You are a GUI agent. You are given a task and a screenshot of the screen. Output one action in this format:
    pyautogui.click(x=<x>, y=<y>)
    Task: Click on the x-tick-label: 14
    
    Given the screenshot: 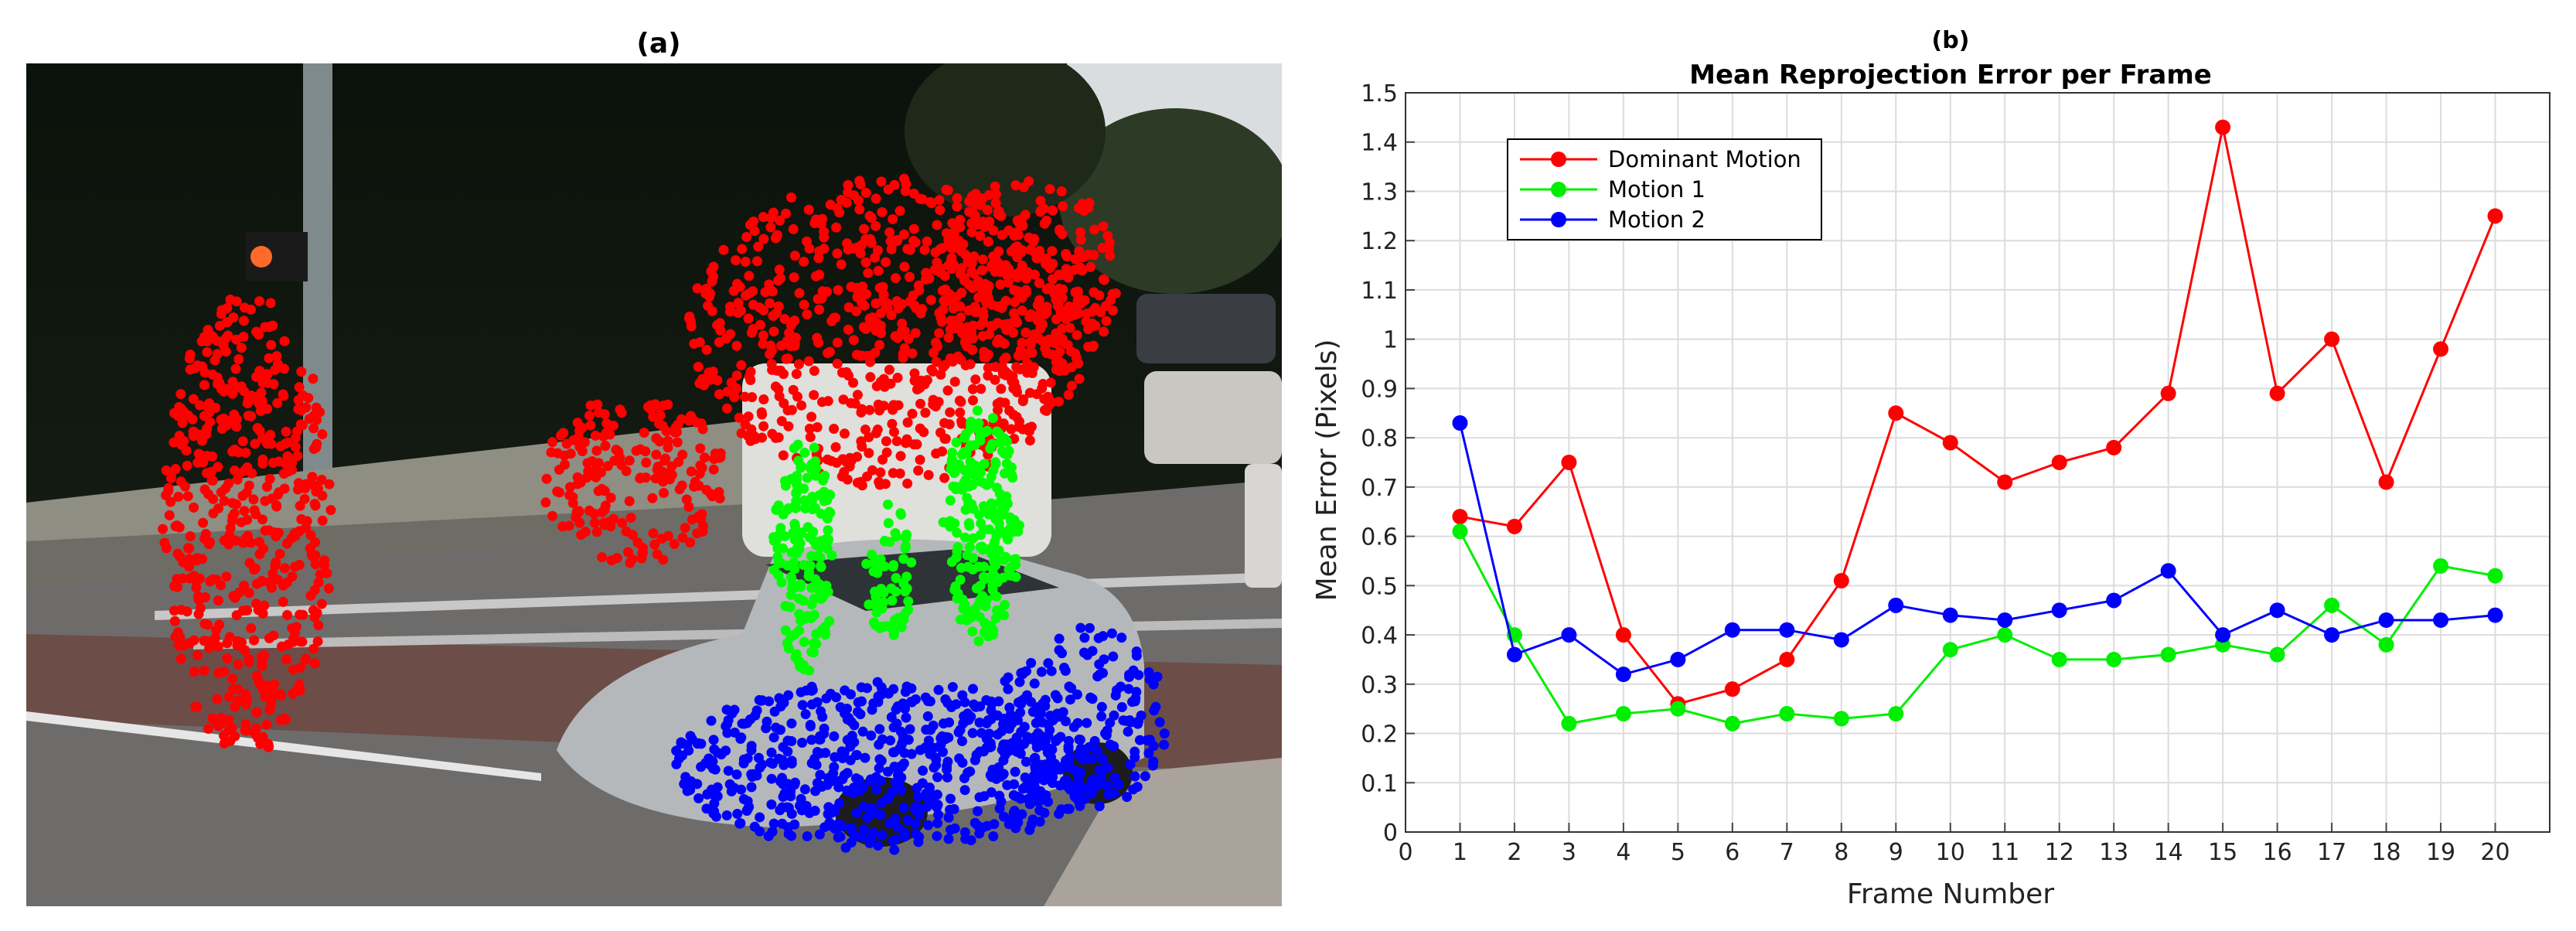 What is the action you would take?
    pyautogui.click(x=2168, y=853)
    